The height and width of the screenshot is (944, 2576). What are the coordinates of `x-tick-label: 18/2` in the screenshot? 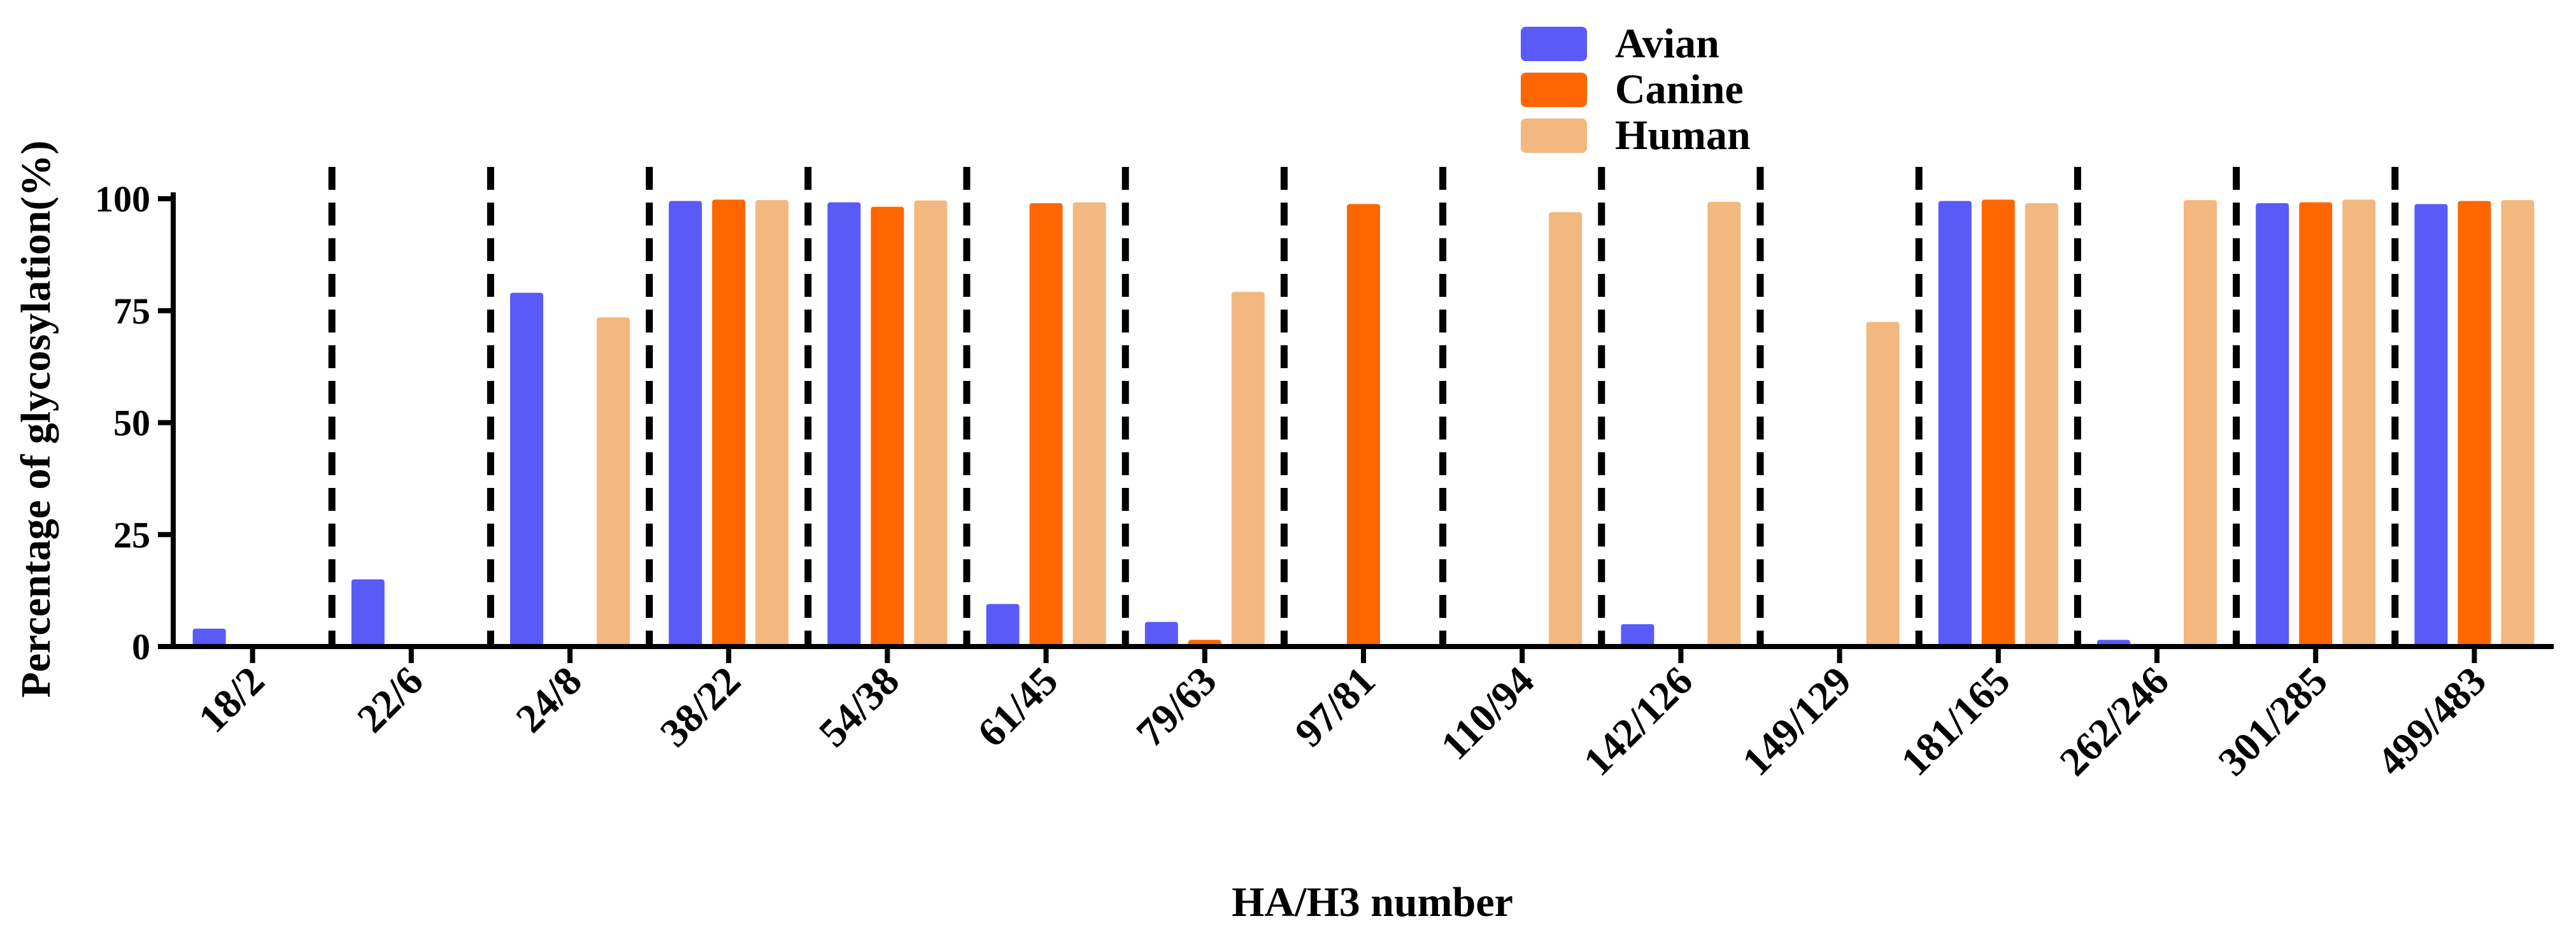 It's located at (231, 699).